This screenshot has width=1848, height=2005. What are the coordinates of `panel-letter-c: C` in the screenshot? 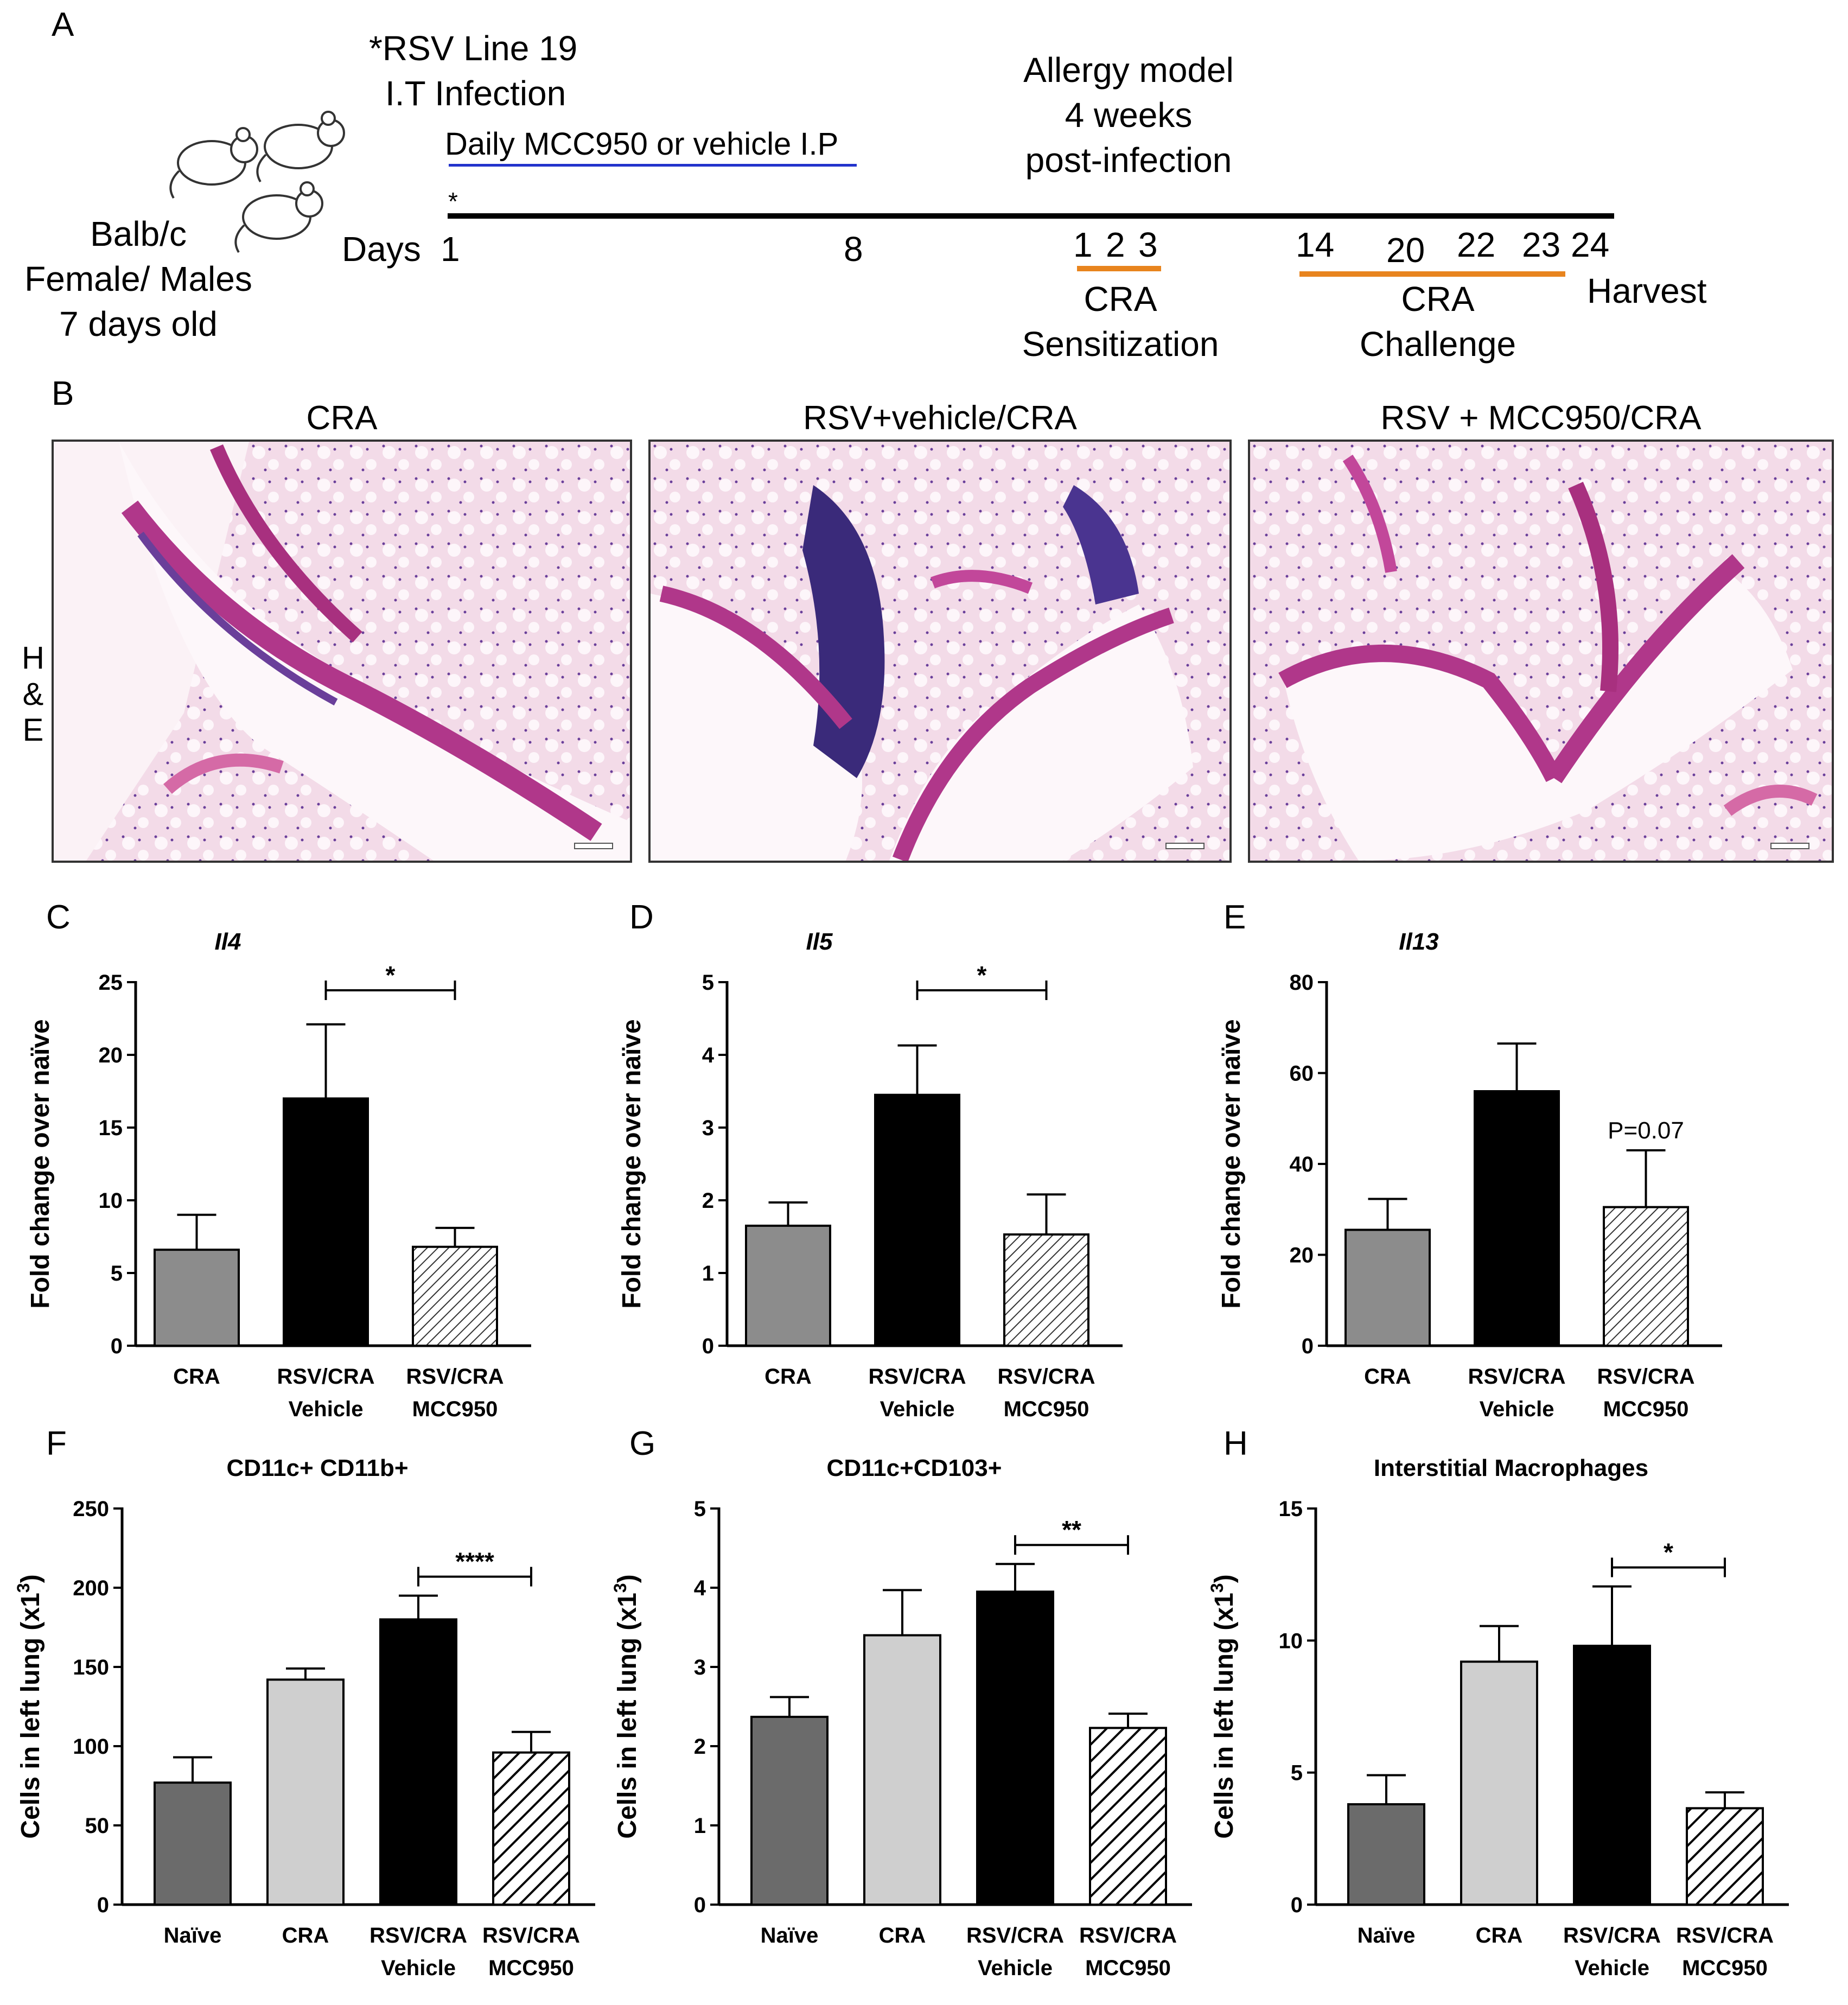 It's located at (58, 917).